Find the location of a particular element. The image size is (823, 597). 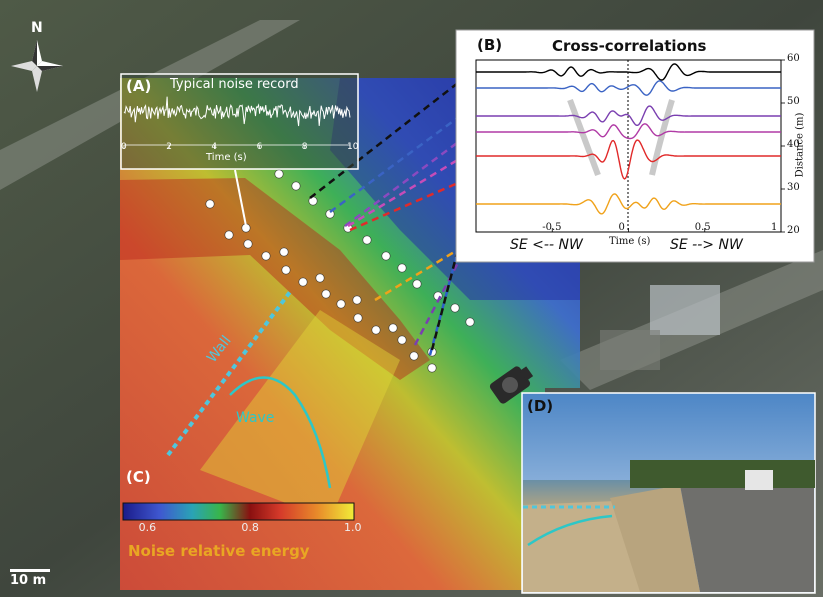

panel-b-x-tick-label: -0.5 is located at coordinates (552, 227).